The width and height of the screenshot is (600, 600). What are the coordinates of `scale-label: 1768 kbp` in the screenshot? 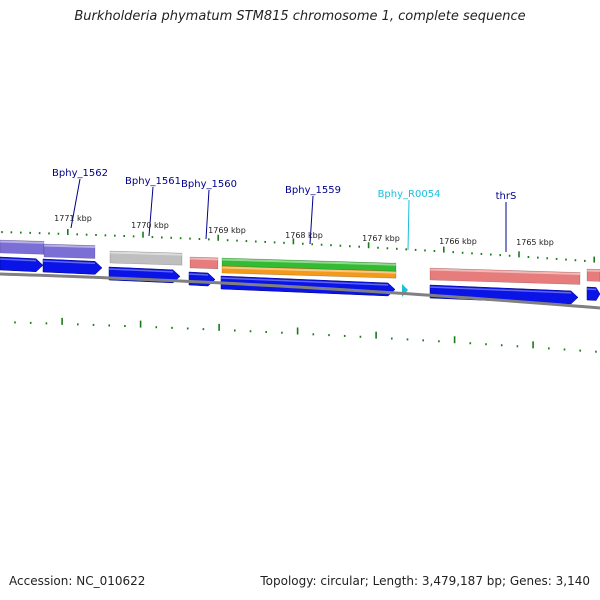 It's located at (304, 235).